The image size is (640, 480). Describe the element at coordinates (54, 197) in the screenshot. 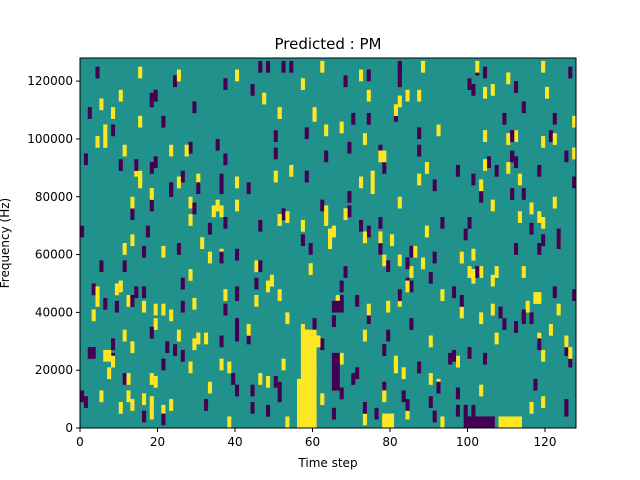

I see `y-tick-label: 80000` at that location.